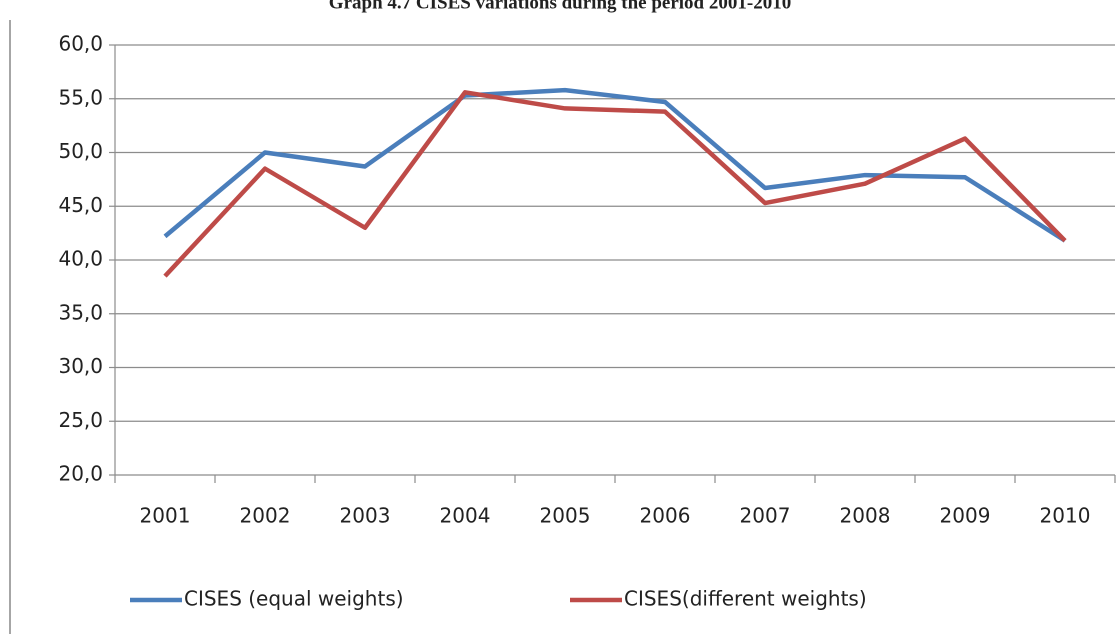 The height and width of the screenshot is (634, 1120). Describe the element at coordinates (745, 599) in the screenshot. I see `legend-label: CISES(different weights)` at that location.